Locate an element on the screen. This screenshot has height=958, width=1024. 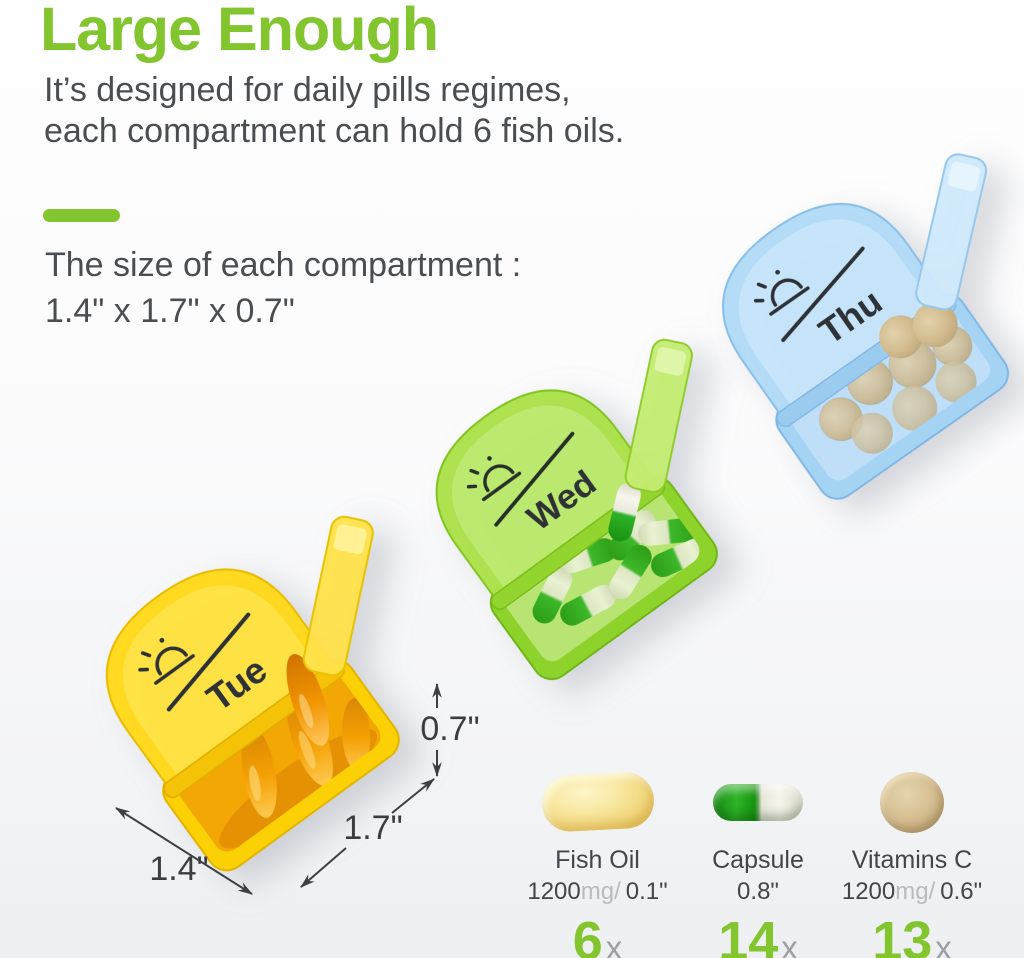
subtitle-line-2: each compartment can hold 6 fish oils. is located at coordinates (334, 131).